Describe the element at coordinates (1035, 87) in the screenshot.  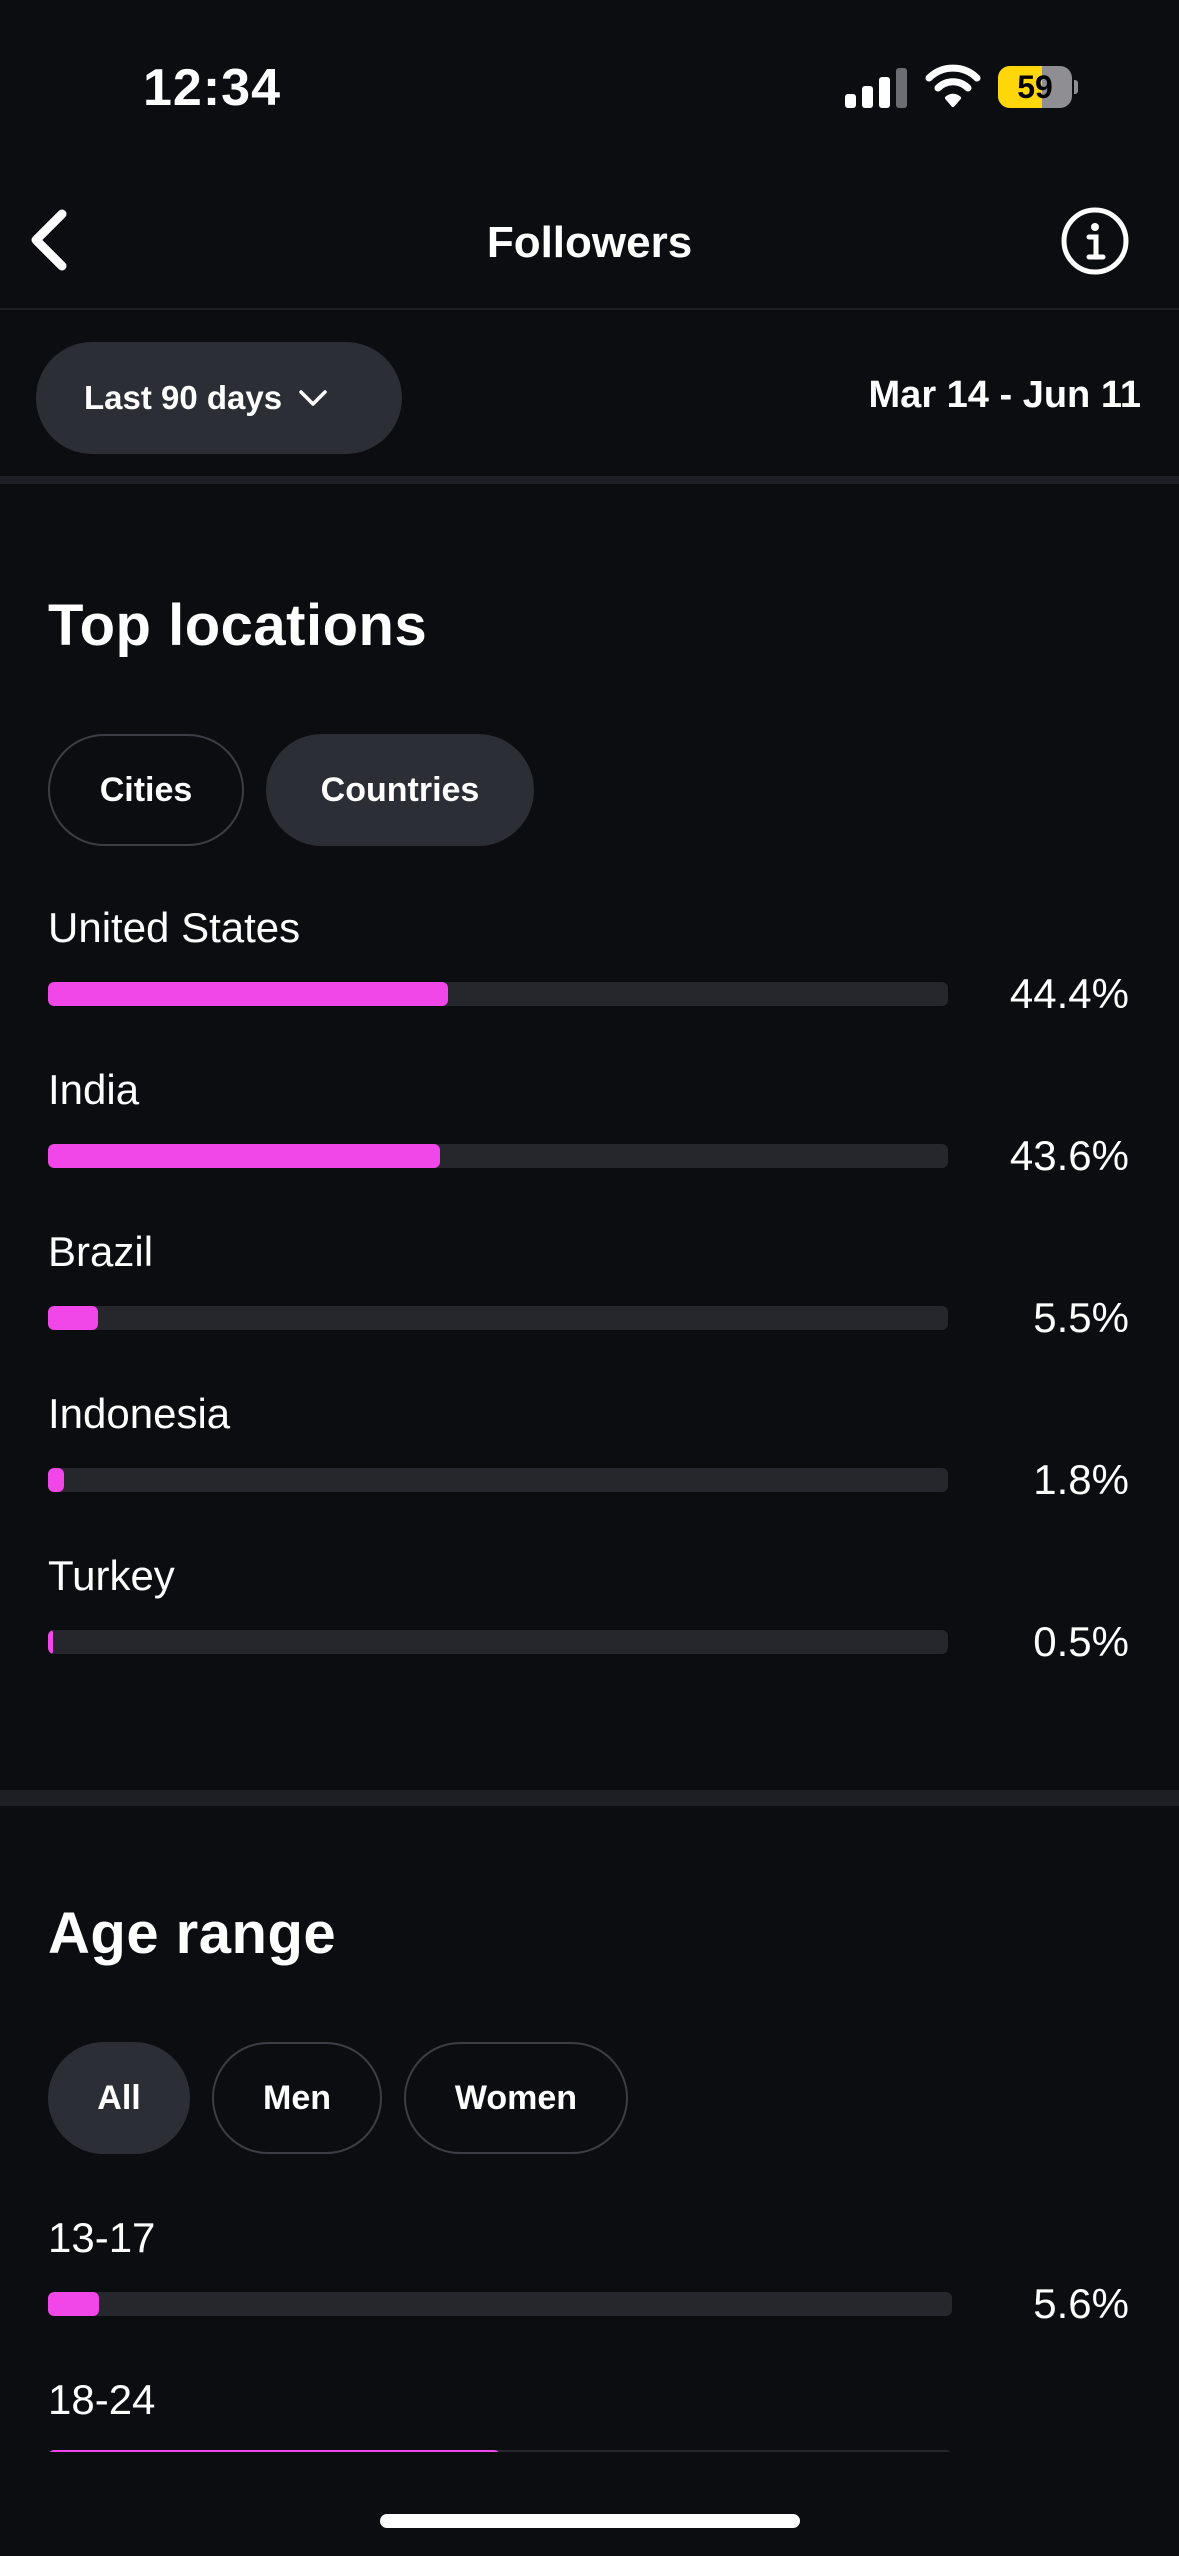
I see `battery-percent: 59` at that location.